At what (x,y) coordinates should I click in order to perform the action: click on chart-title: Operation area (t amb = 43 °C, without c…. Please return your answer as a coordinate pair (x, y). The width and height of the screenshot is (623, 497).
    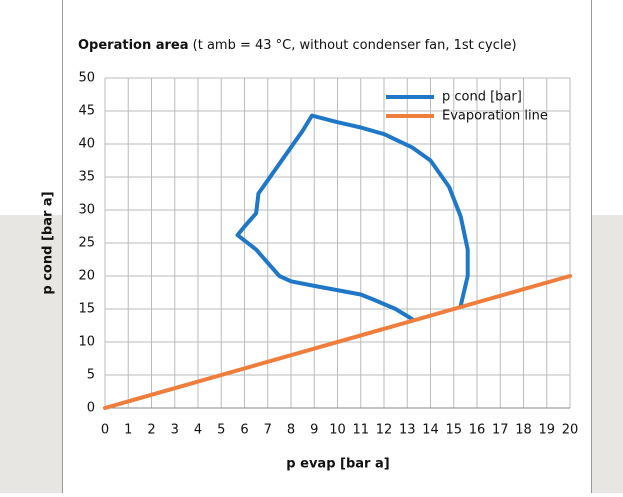
    Looking at the image, I should click on (297, 45).